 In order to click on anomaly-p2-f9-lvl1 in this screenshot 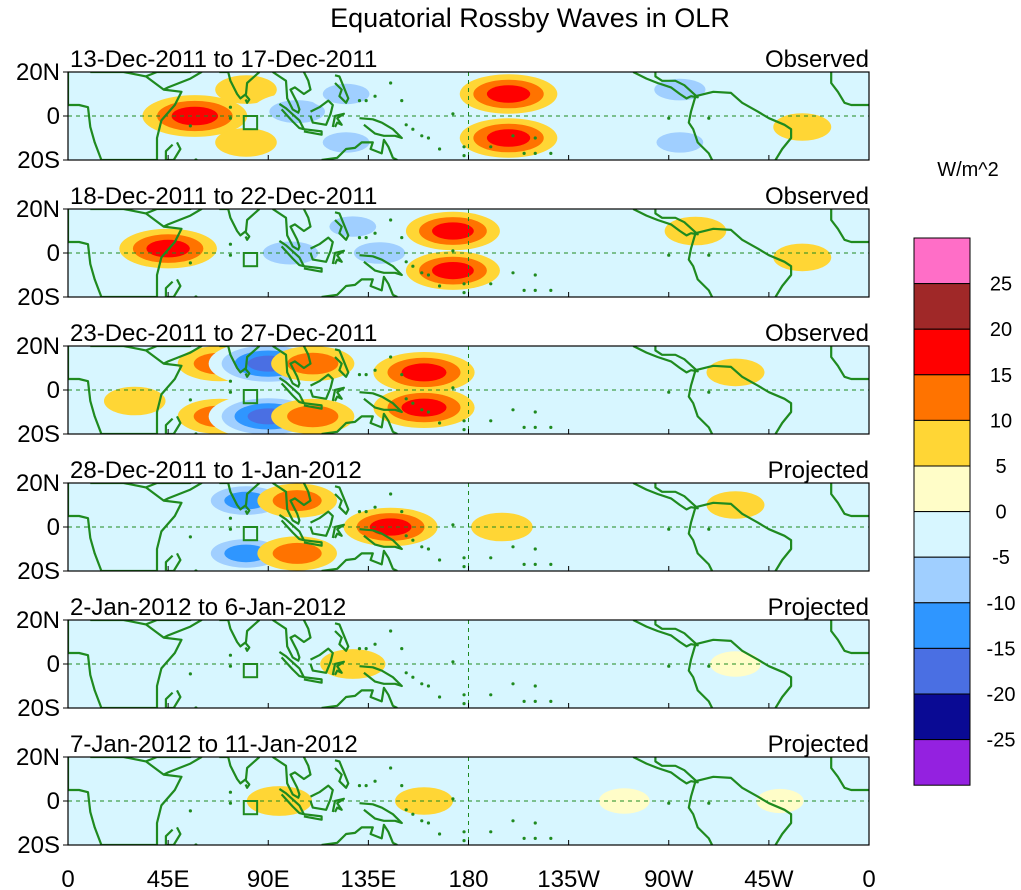, I will do `click(802, 257)`.